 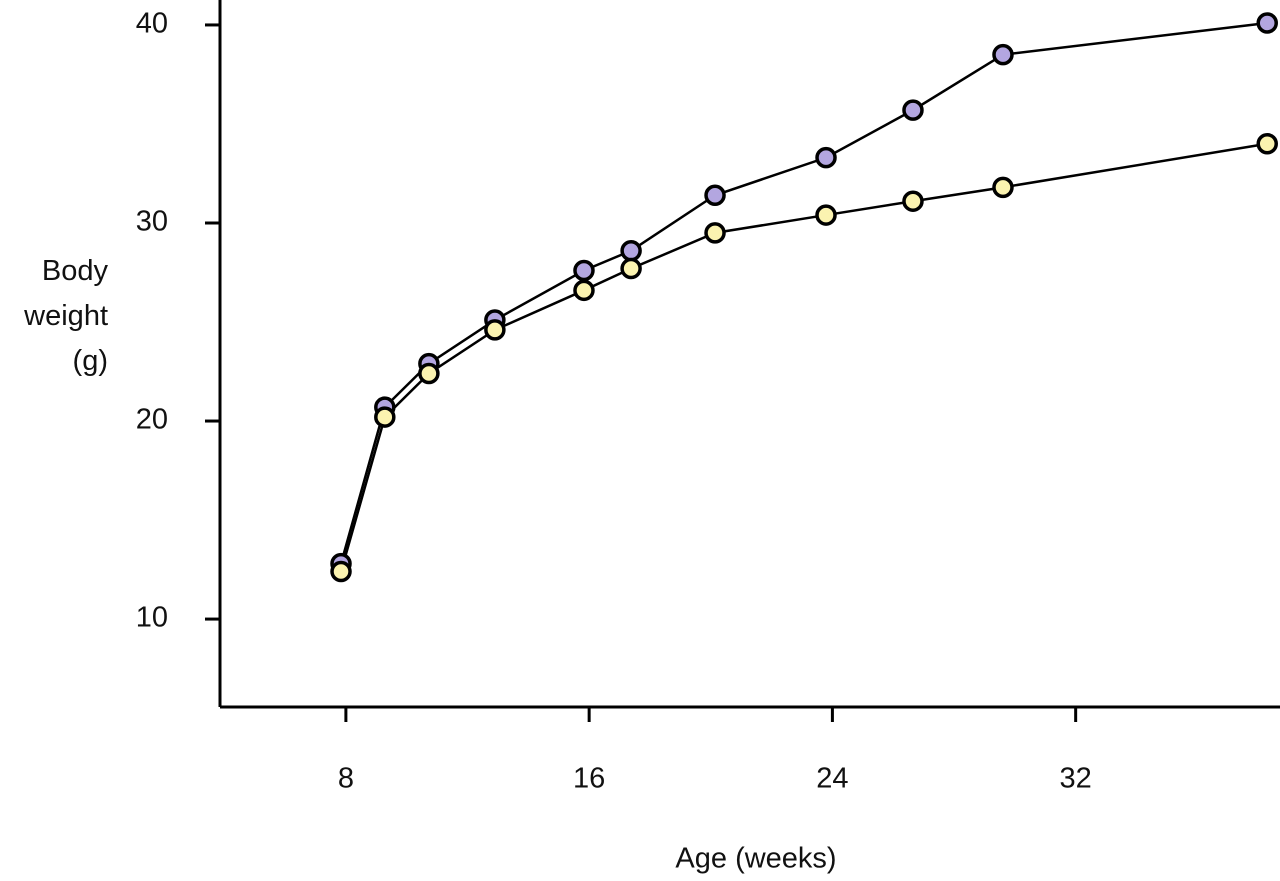 What do you see at coordinates (589, 779) in the screenshot?
I see `x-tick-label: 16` at bounding box center [589, 779].